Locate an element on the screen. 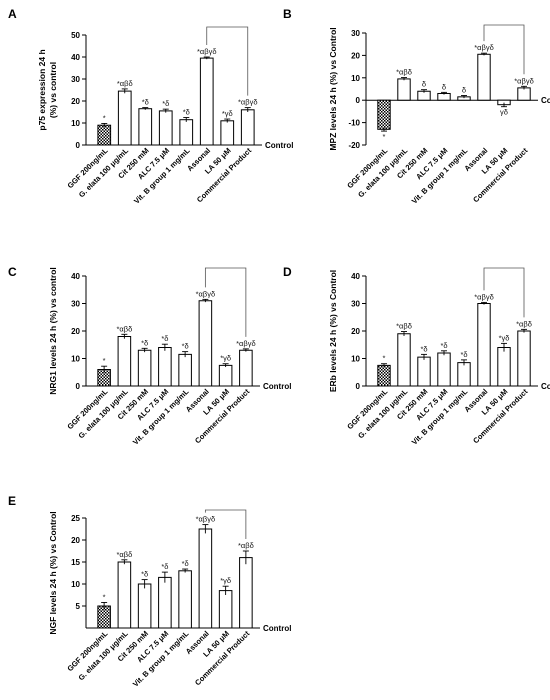 This screenshot has width=550, height=700. panel-label: C is located at coordinates (12, 272).